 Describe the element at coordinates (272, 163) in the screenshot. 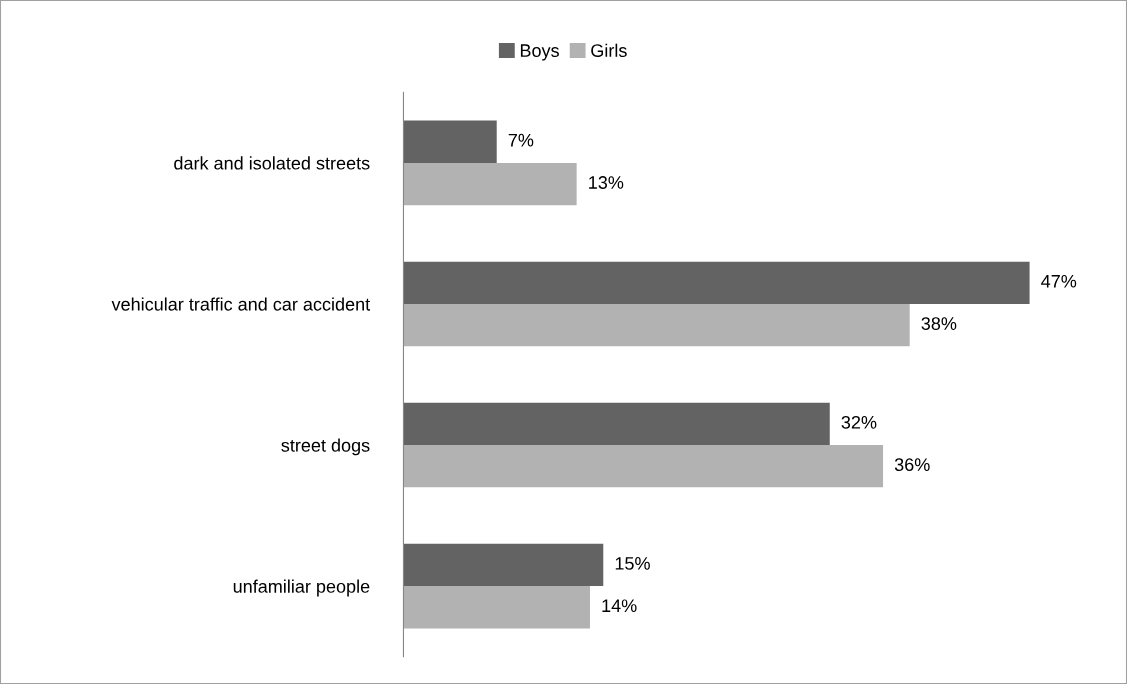

I see `y-tick-label: dark and isolated streets` at that location.